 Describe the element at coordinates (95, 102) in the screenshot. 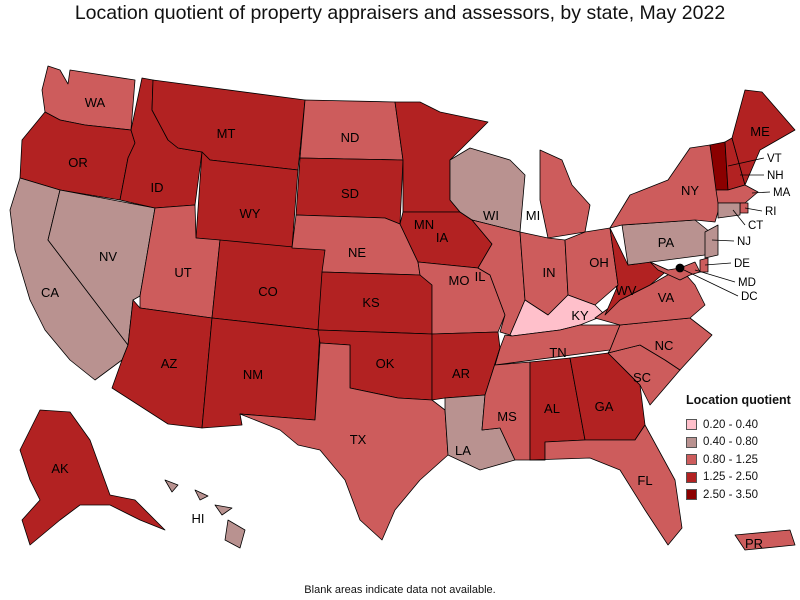

I see `state-label-wa: WA` at that location.